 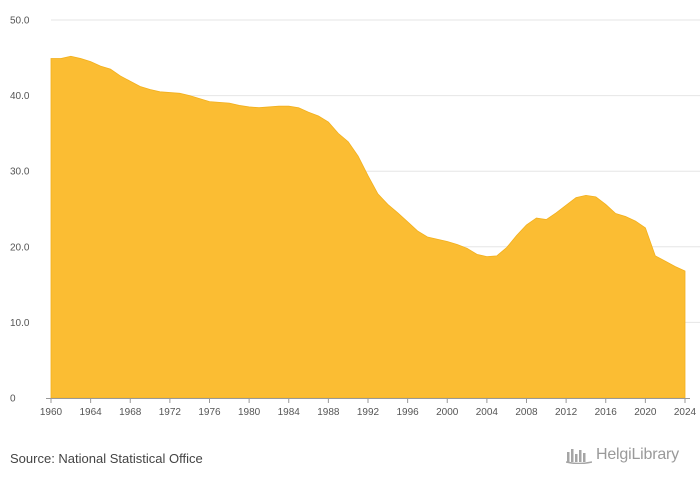 I want to click on x-tick-label: 2016, so click(x=606, y=412).